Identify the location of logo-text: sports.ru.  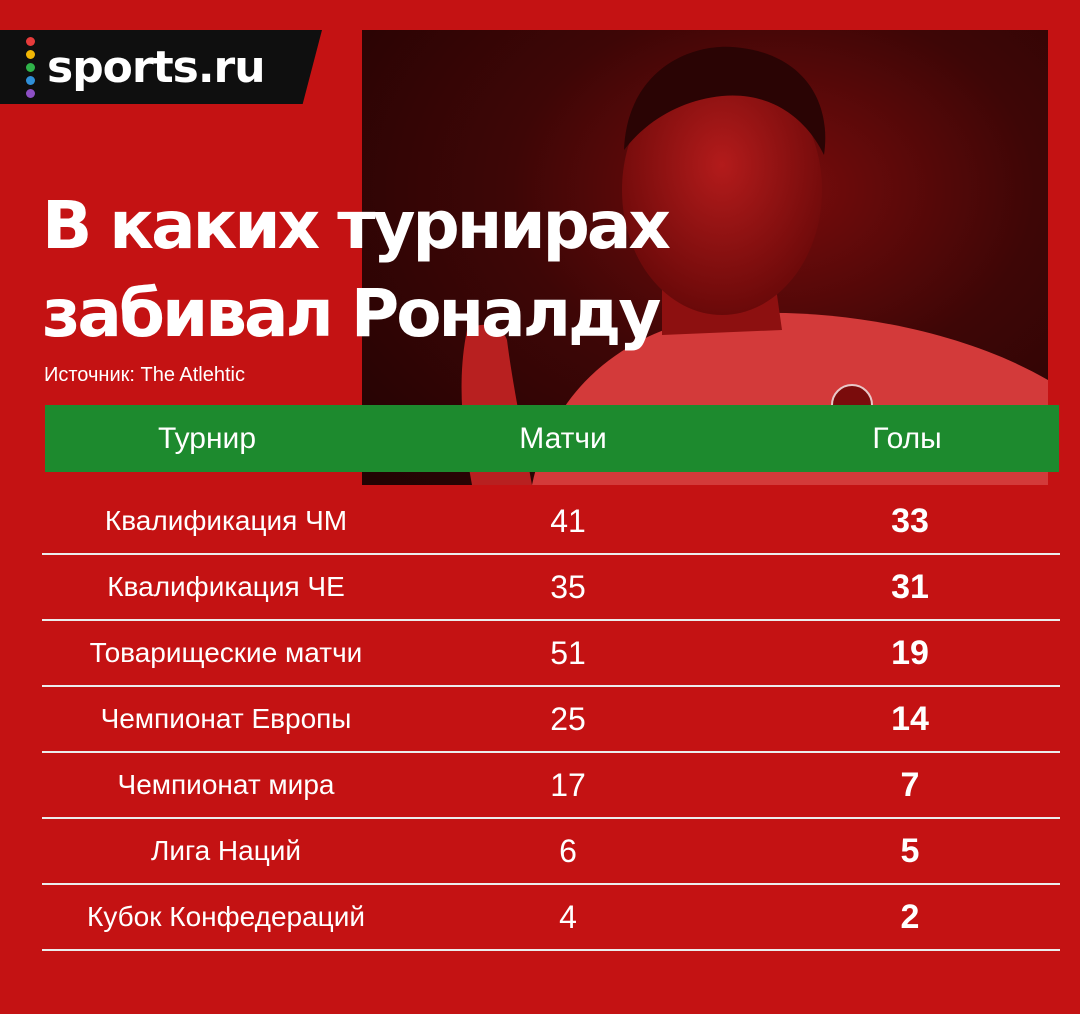
(156, 67).